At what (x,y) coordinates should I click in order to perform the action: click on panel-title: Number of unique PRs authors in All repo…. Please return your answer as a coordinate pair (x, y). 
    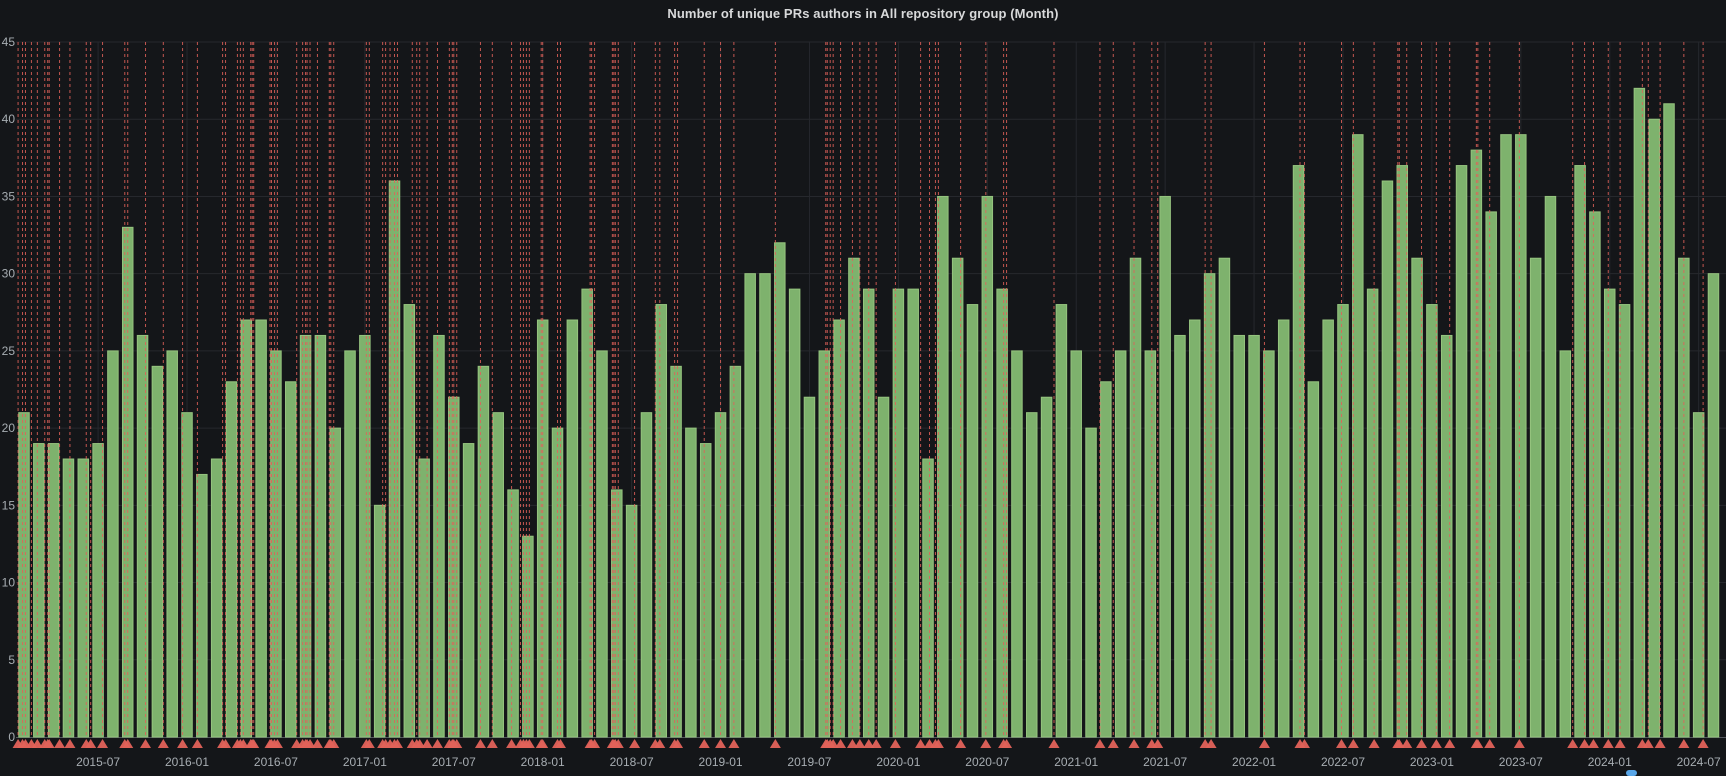
    Looking at the image, I should click on (863, 13).